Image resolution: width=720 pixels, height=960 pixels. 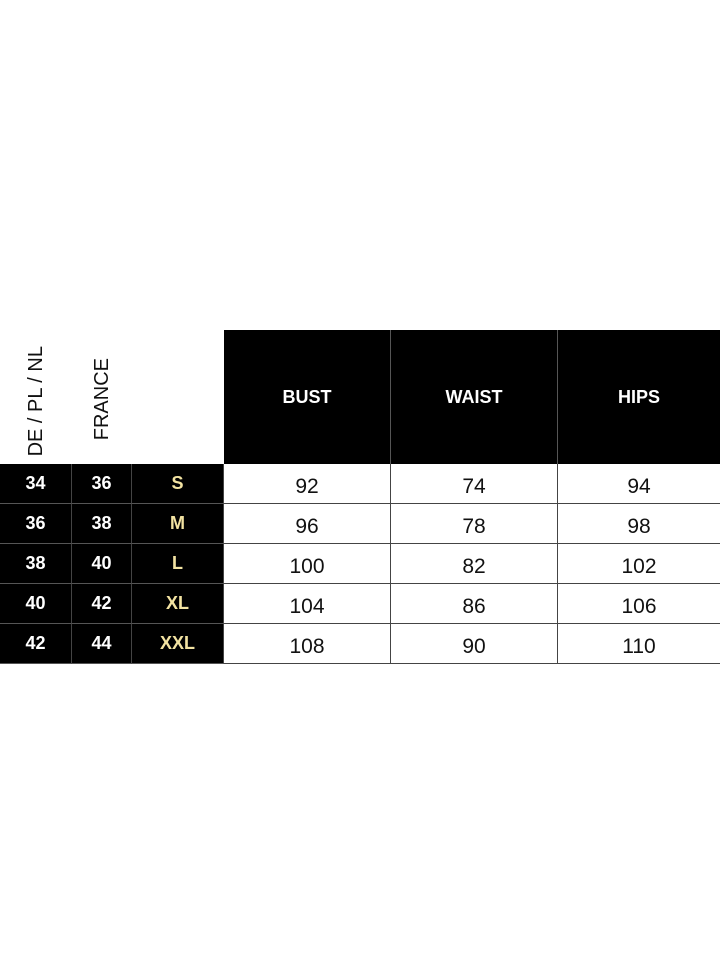 What do you see at coordinates (474, 644) in the screenshot?
I see `cell-waist: 90` at bounding box center [474, 644].